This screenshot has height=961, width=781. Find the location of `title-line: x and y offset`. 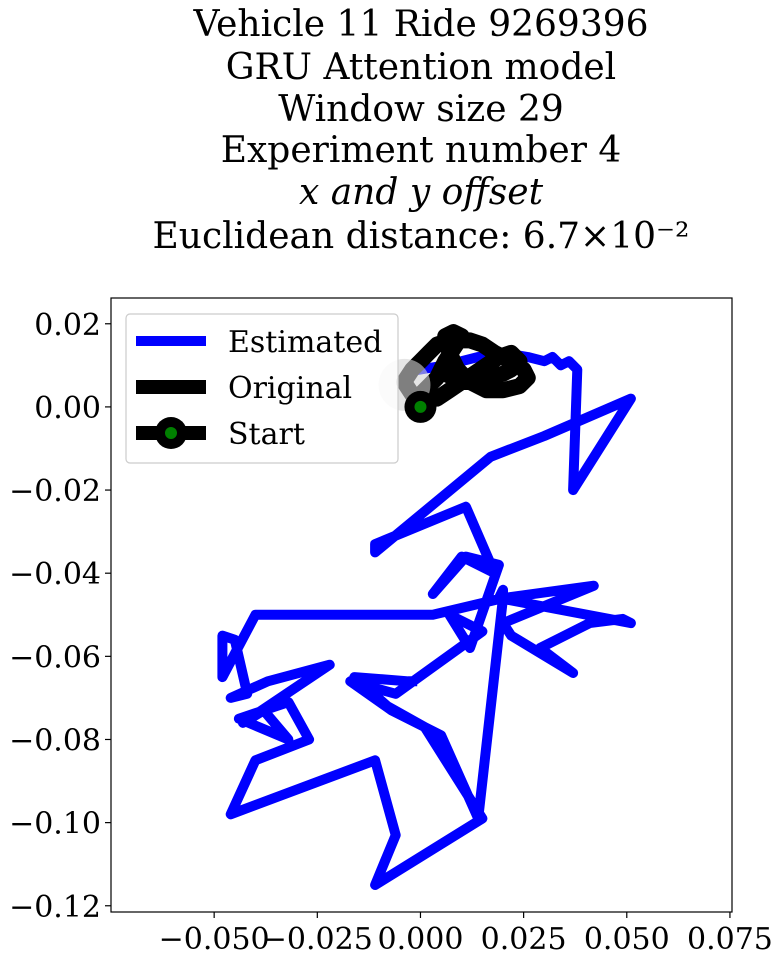

title-line: x and y offset is located at coordinates (421, 192).